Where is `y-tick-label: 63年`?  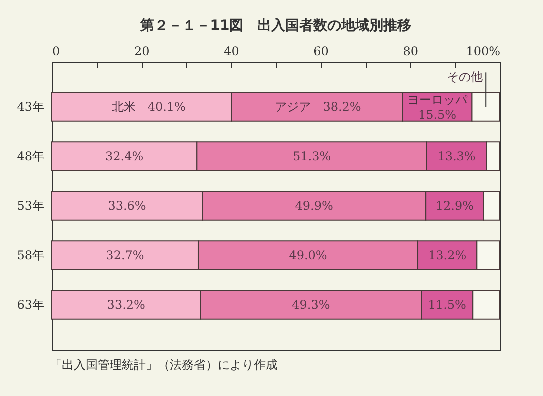
y-tick-label: 63年 is located at coordinates (30, 305).